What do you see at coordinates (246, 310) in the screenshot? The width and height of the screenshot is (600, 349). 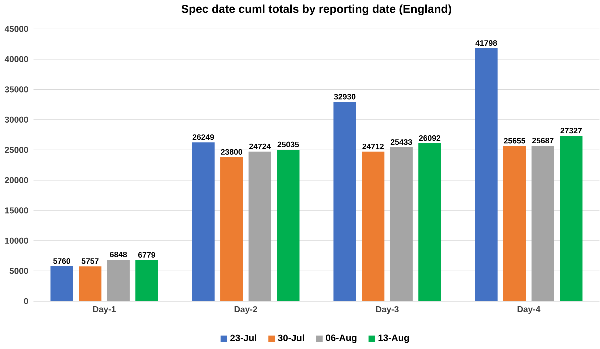 I see `x-tick-label: Day-2` at bounding box center [246, 310].